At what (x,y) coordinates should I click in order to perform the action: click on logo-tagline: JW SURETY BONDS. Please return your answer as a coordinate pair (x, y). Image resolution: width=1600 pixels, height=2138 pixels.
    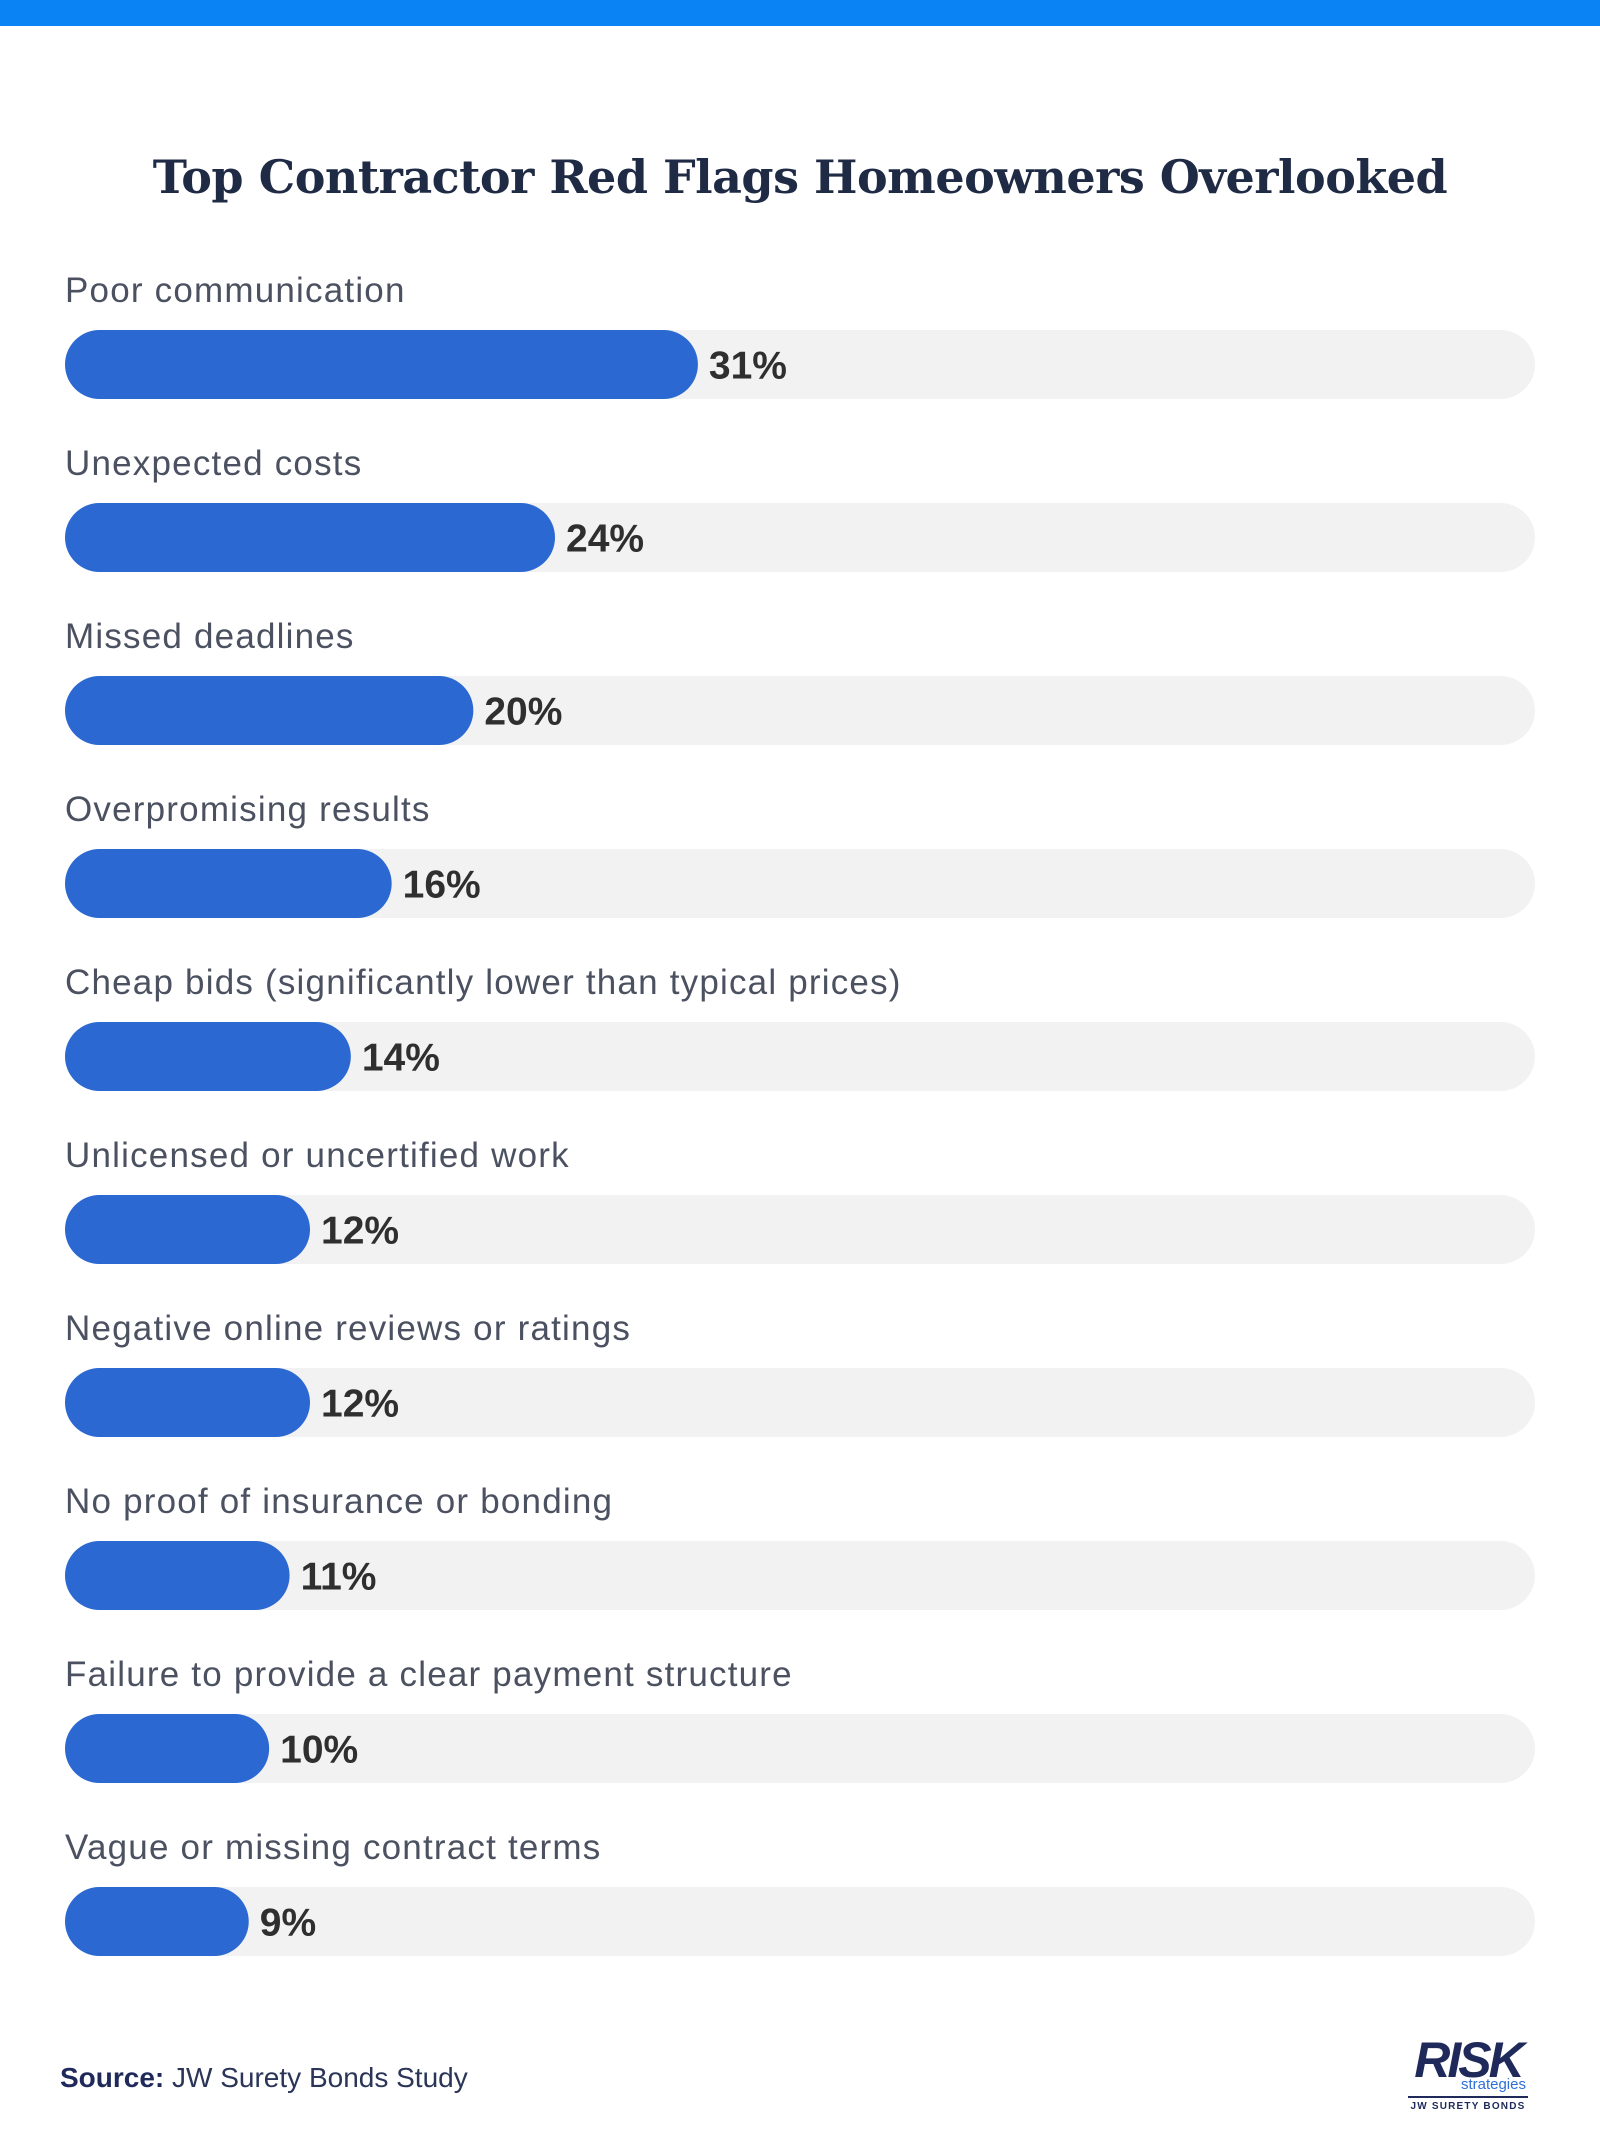
    Looking at the image, I should click on (1468, 2106).